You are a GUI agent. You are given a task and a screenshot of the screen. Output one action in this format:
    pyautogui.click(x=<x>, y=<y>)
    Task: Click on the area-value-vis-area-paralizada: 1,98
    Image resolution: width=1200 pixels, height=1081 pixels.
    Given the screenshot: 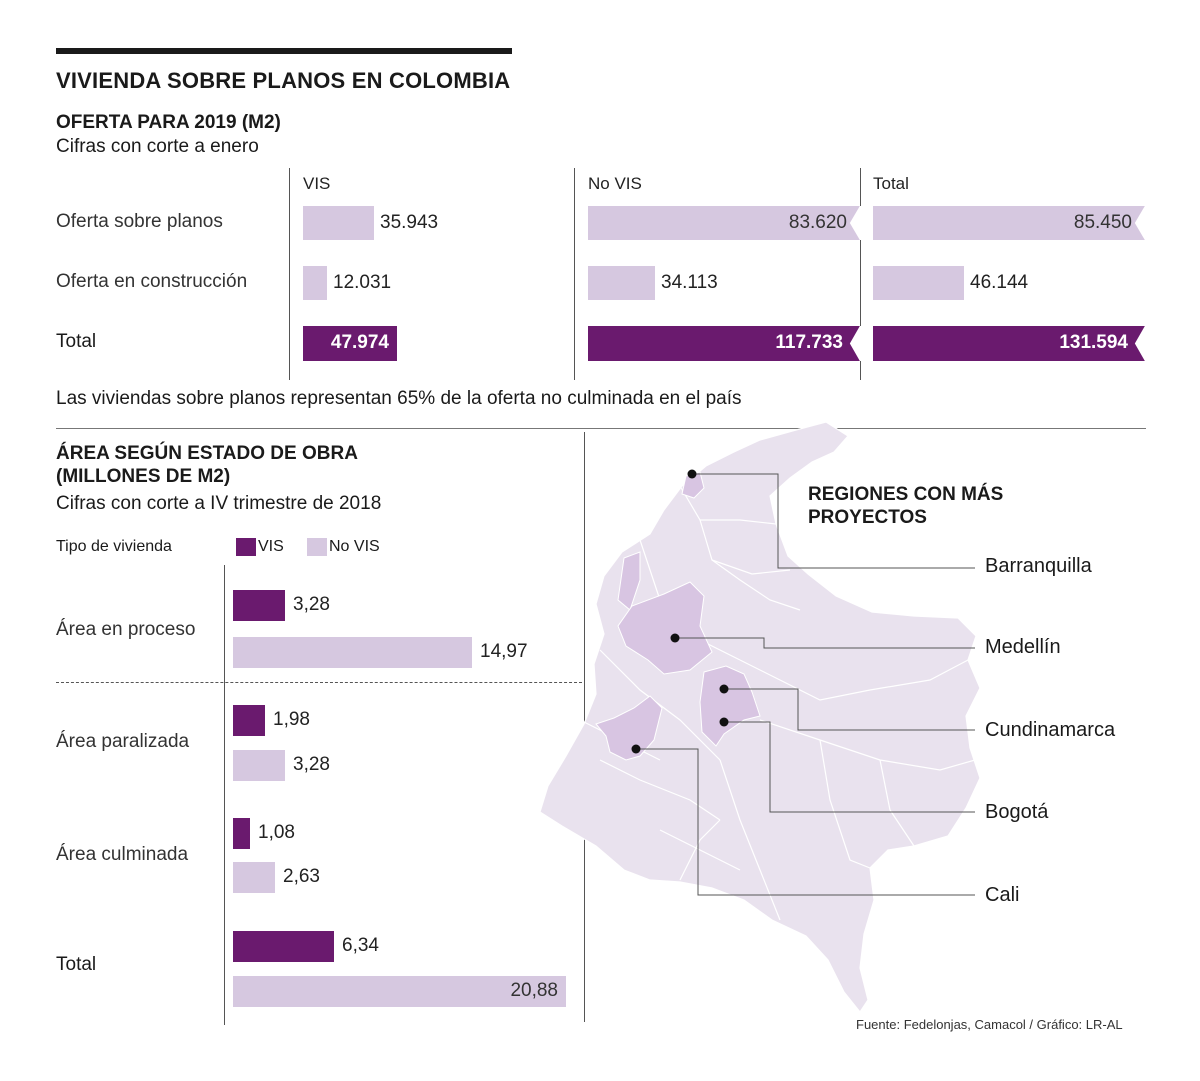 What is the action you would take?
    pyautogui.click(x=291, y=719)
    